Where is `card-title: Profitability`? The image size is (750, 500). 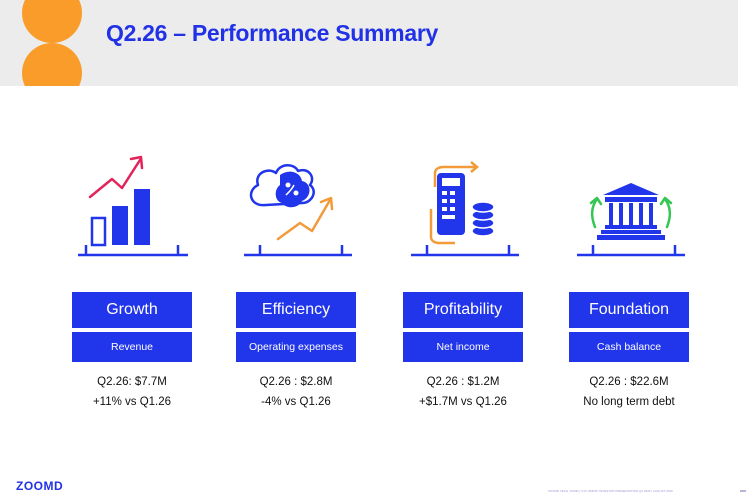
card-title: Profitability is located at coordinates (463, 310).